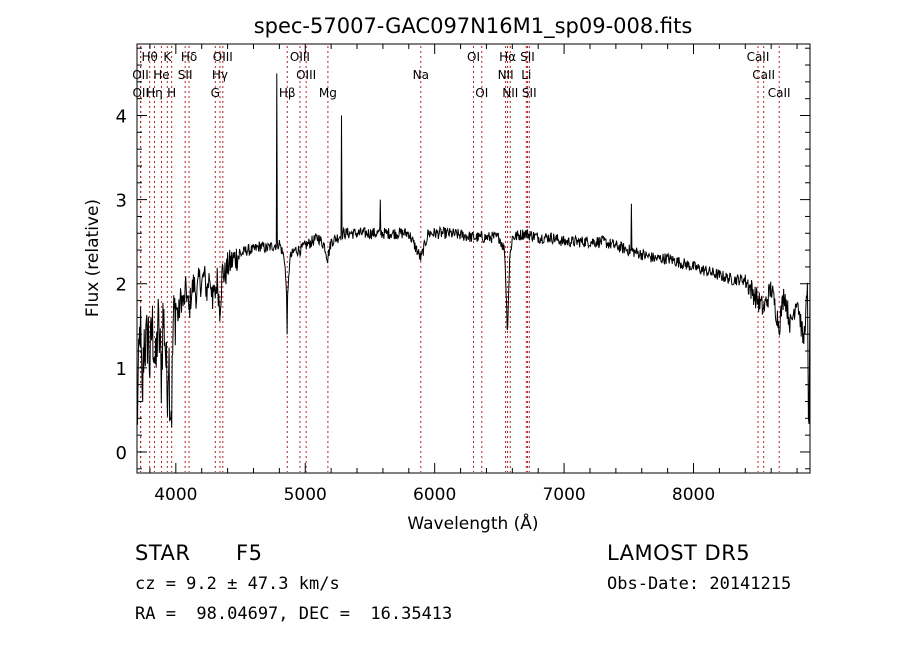 This screenshot has width=900, height=649. What do you see at coordinates (161, 75) in the screenshot?
I see `line-marker-label: He` at bounding box center [161, 75].